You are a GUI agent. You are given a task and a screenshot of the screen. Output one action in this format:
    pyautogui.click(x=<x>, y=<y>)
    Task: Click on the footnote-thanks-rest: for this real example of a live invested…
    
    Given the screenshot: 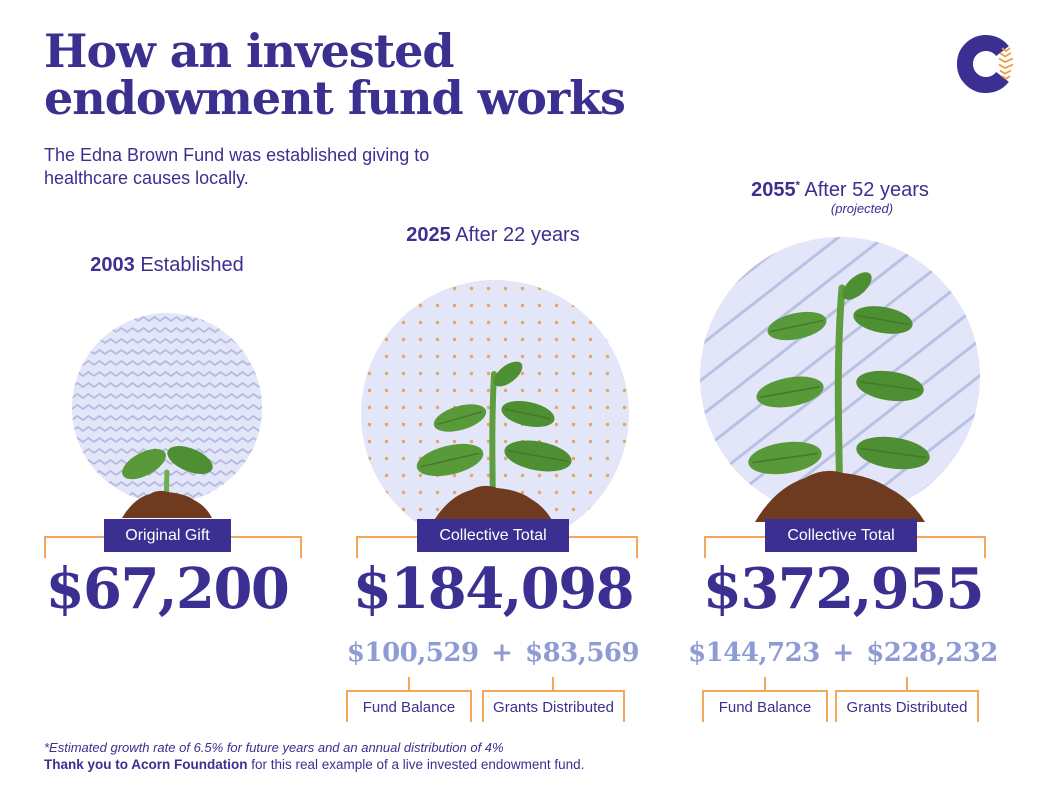 What is the action you would take?
    pyautogui.click(x=416, y=764)
    